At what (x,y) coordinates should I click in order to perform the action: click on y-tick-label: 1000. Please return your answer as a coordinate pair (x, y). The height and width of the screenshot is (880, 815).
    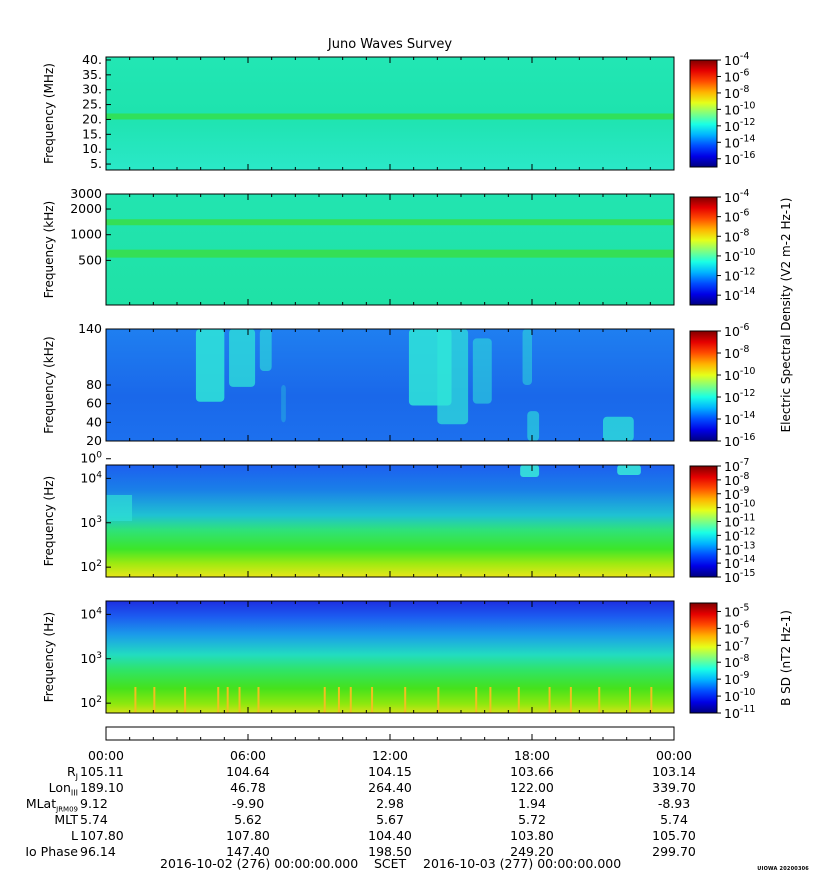
    Looking at the image, I should click on (86, 234).